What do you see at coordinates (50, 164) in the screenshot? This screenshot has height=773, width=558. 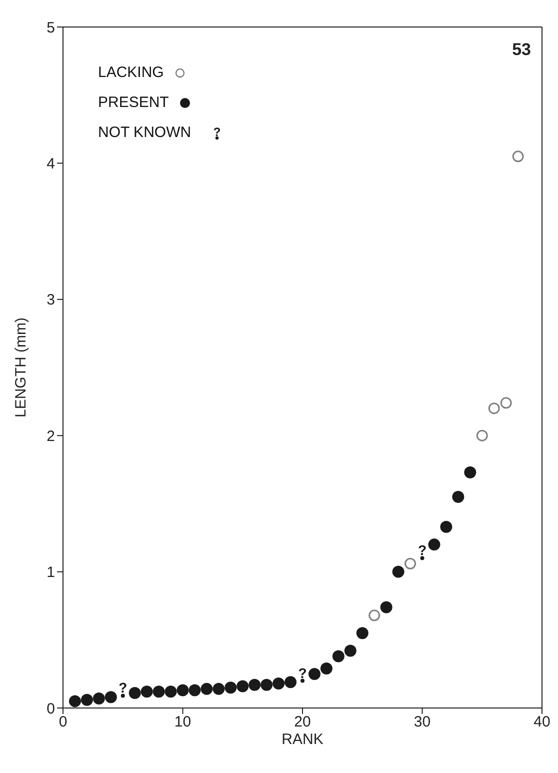 I see `y-tick-label: 4` at bounding box center [50, 164].